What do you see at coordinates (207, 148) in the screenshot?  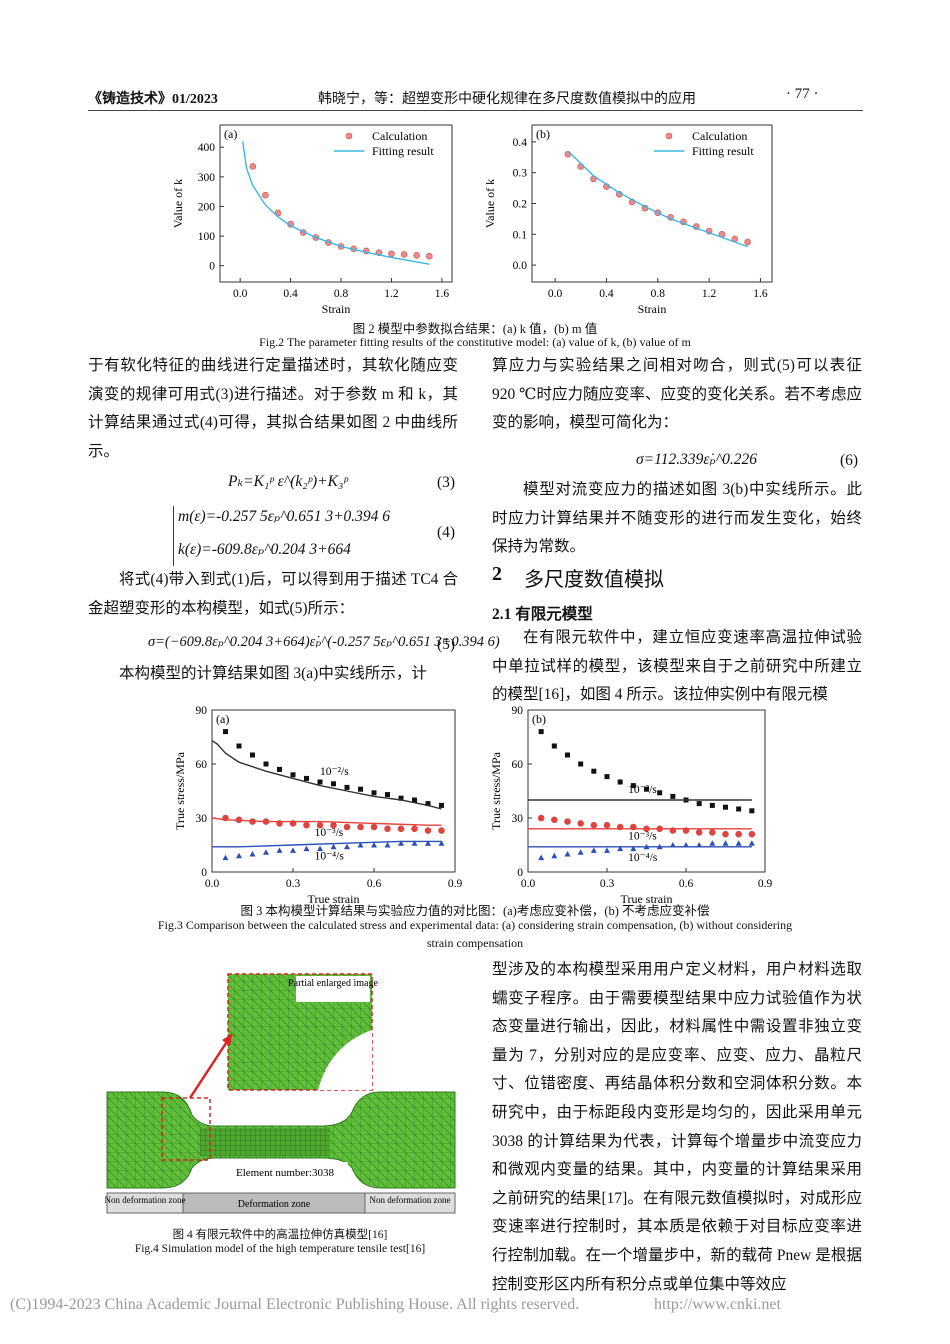 I see `y-tick-label: 400` at bounding box center [207, 148].